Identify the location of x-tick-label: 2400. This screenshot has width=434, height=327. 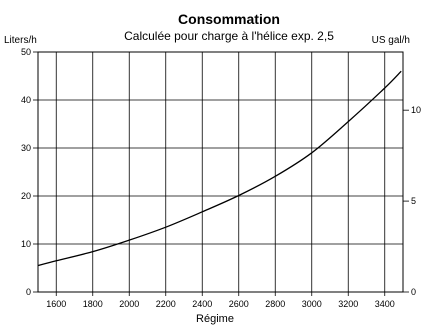
(202, 304).